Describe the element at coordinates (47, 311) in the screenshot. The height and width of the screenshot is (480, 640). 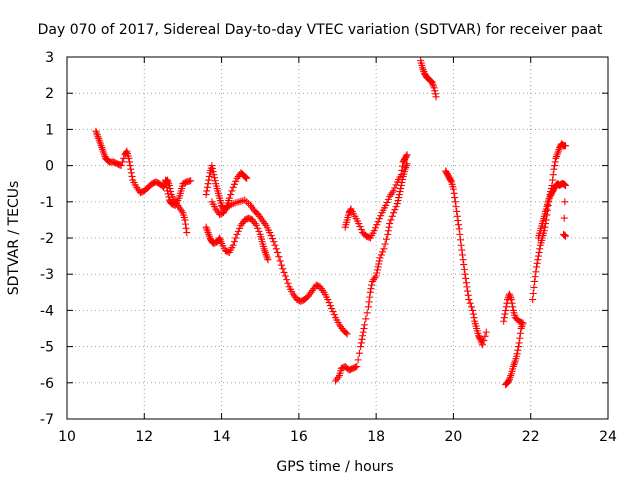
I see `y-tick-label: -4` at that location.